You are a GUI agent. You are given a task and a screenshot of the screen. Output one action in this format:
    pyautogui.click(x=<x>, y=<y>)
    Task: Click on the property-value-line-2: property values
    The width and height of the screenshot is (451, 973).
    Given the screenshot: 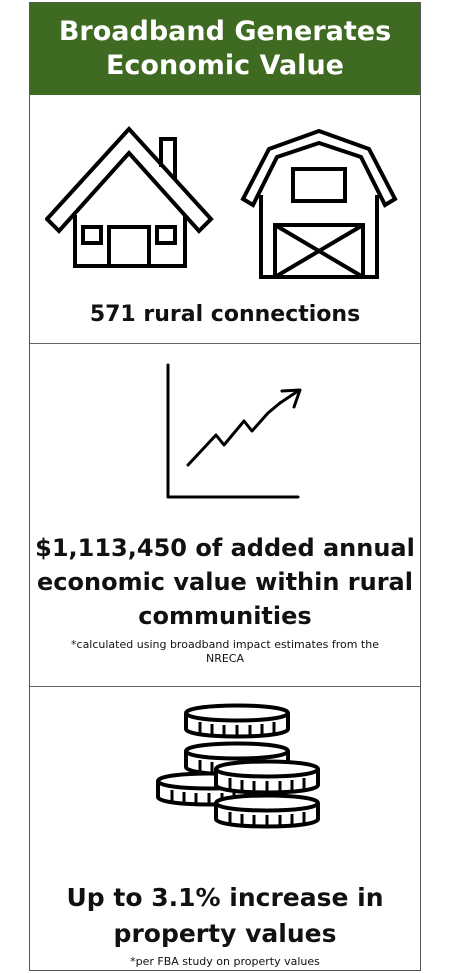 What is the action you would take?
    pyautogui.click(x=225, y=933)
    